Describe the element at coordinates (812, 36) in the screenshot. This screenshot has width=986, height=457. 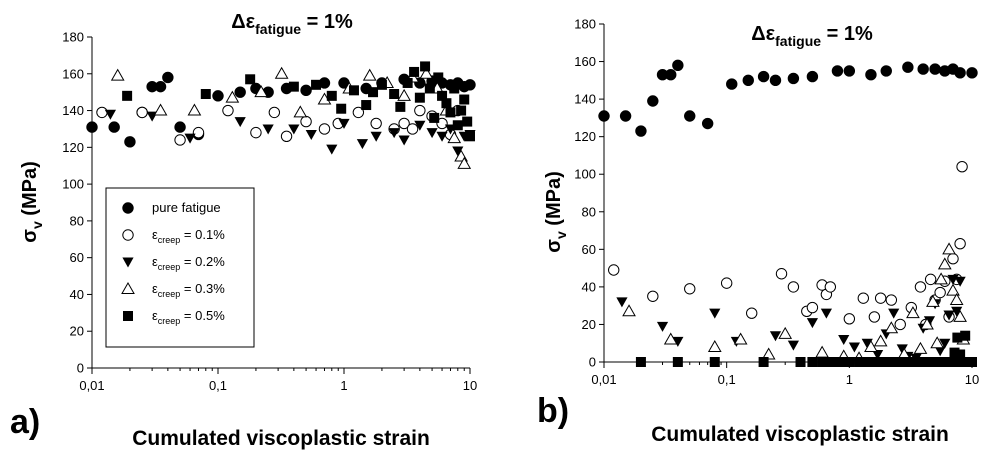
I see `chart-b-title: Δεfatigue = 1%` at that location.